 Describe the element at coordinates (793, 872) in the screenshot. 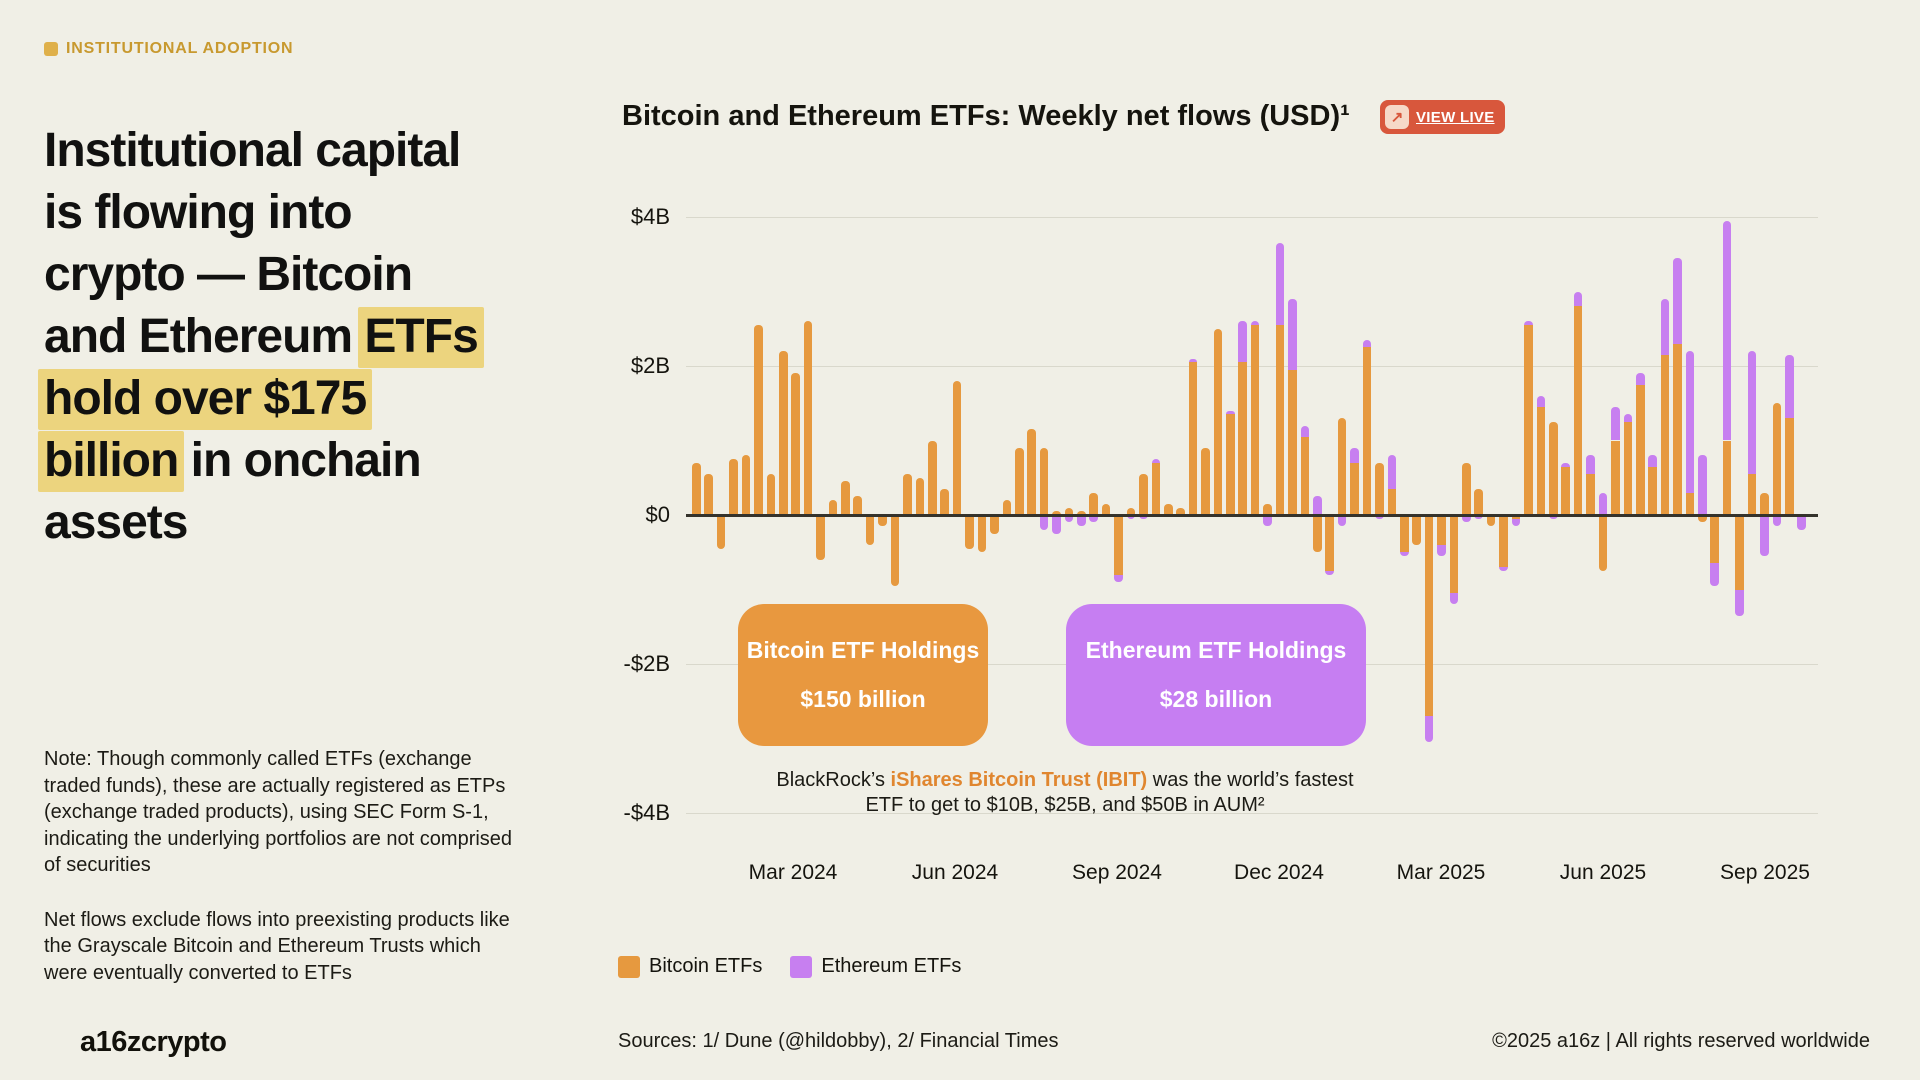

I see `x-axis-tick-label: Mar 2024` at that location.